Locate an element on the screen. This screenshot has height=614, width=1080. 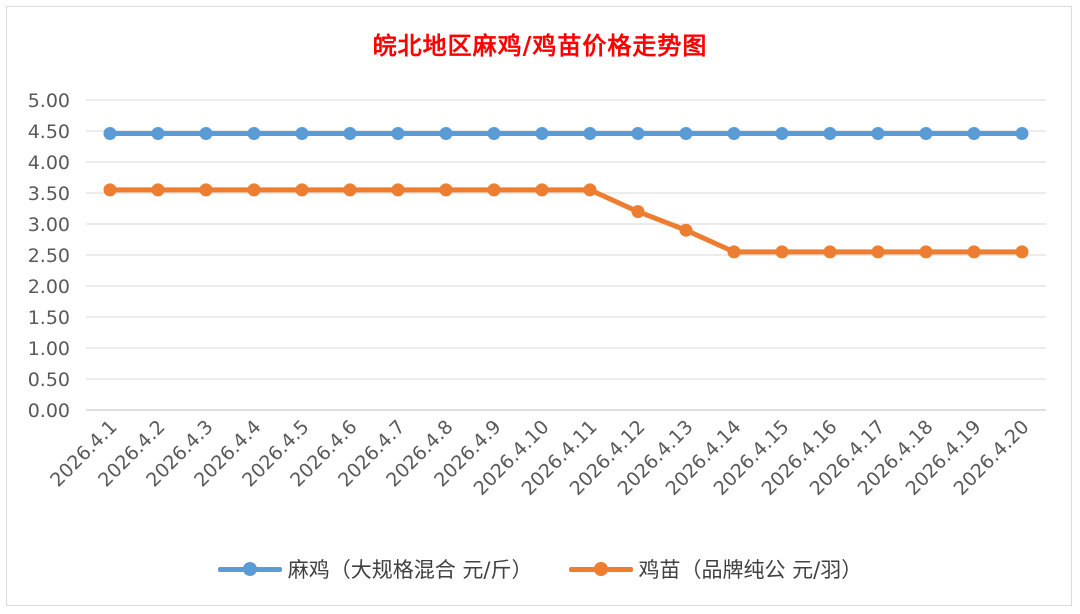
y-tick-label: 4.00 is located at coordinates (49, 163).